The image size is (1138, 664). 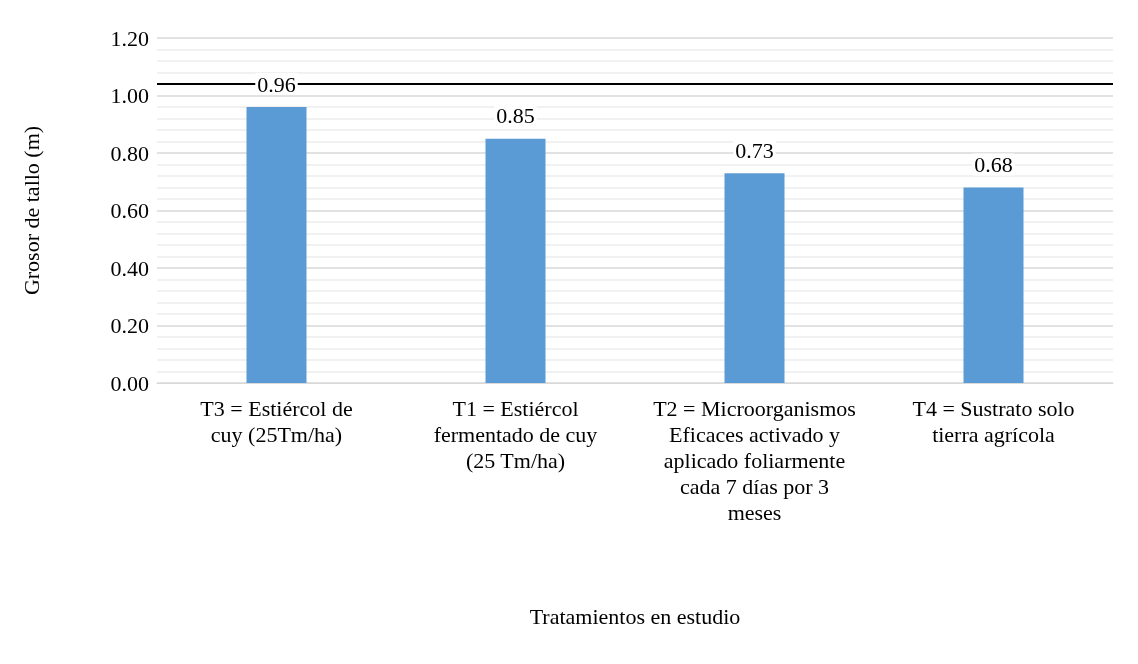 I want to click on x-tick-label: T3 = Estiércol de cuy (25Tm/ha), so click(x=276, y=421).